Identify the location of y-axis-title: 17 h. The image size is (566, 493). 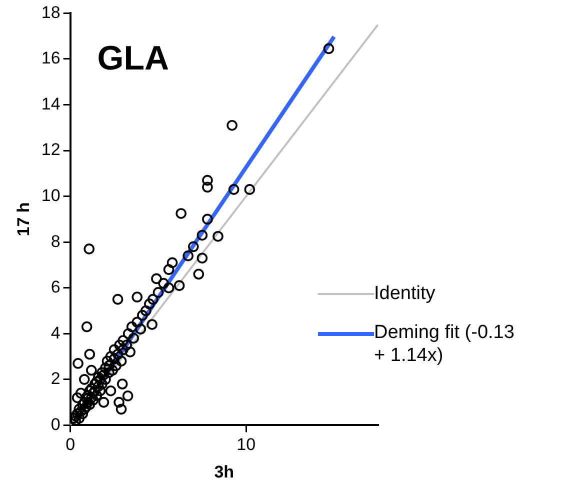
(23, 219).